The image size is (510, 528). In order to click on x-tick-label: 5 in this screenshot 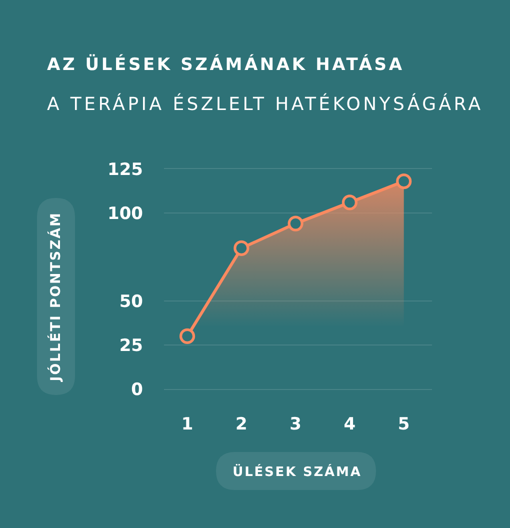, I will do `click(404, 424)`.